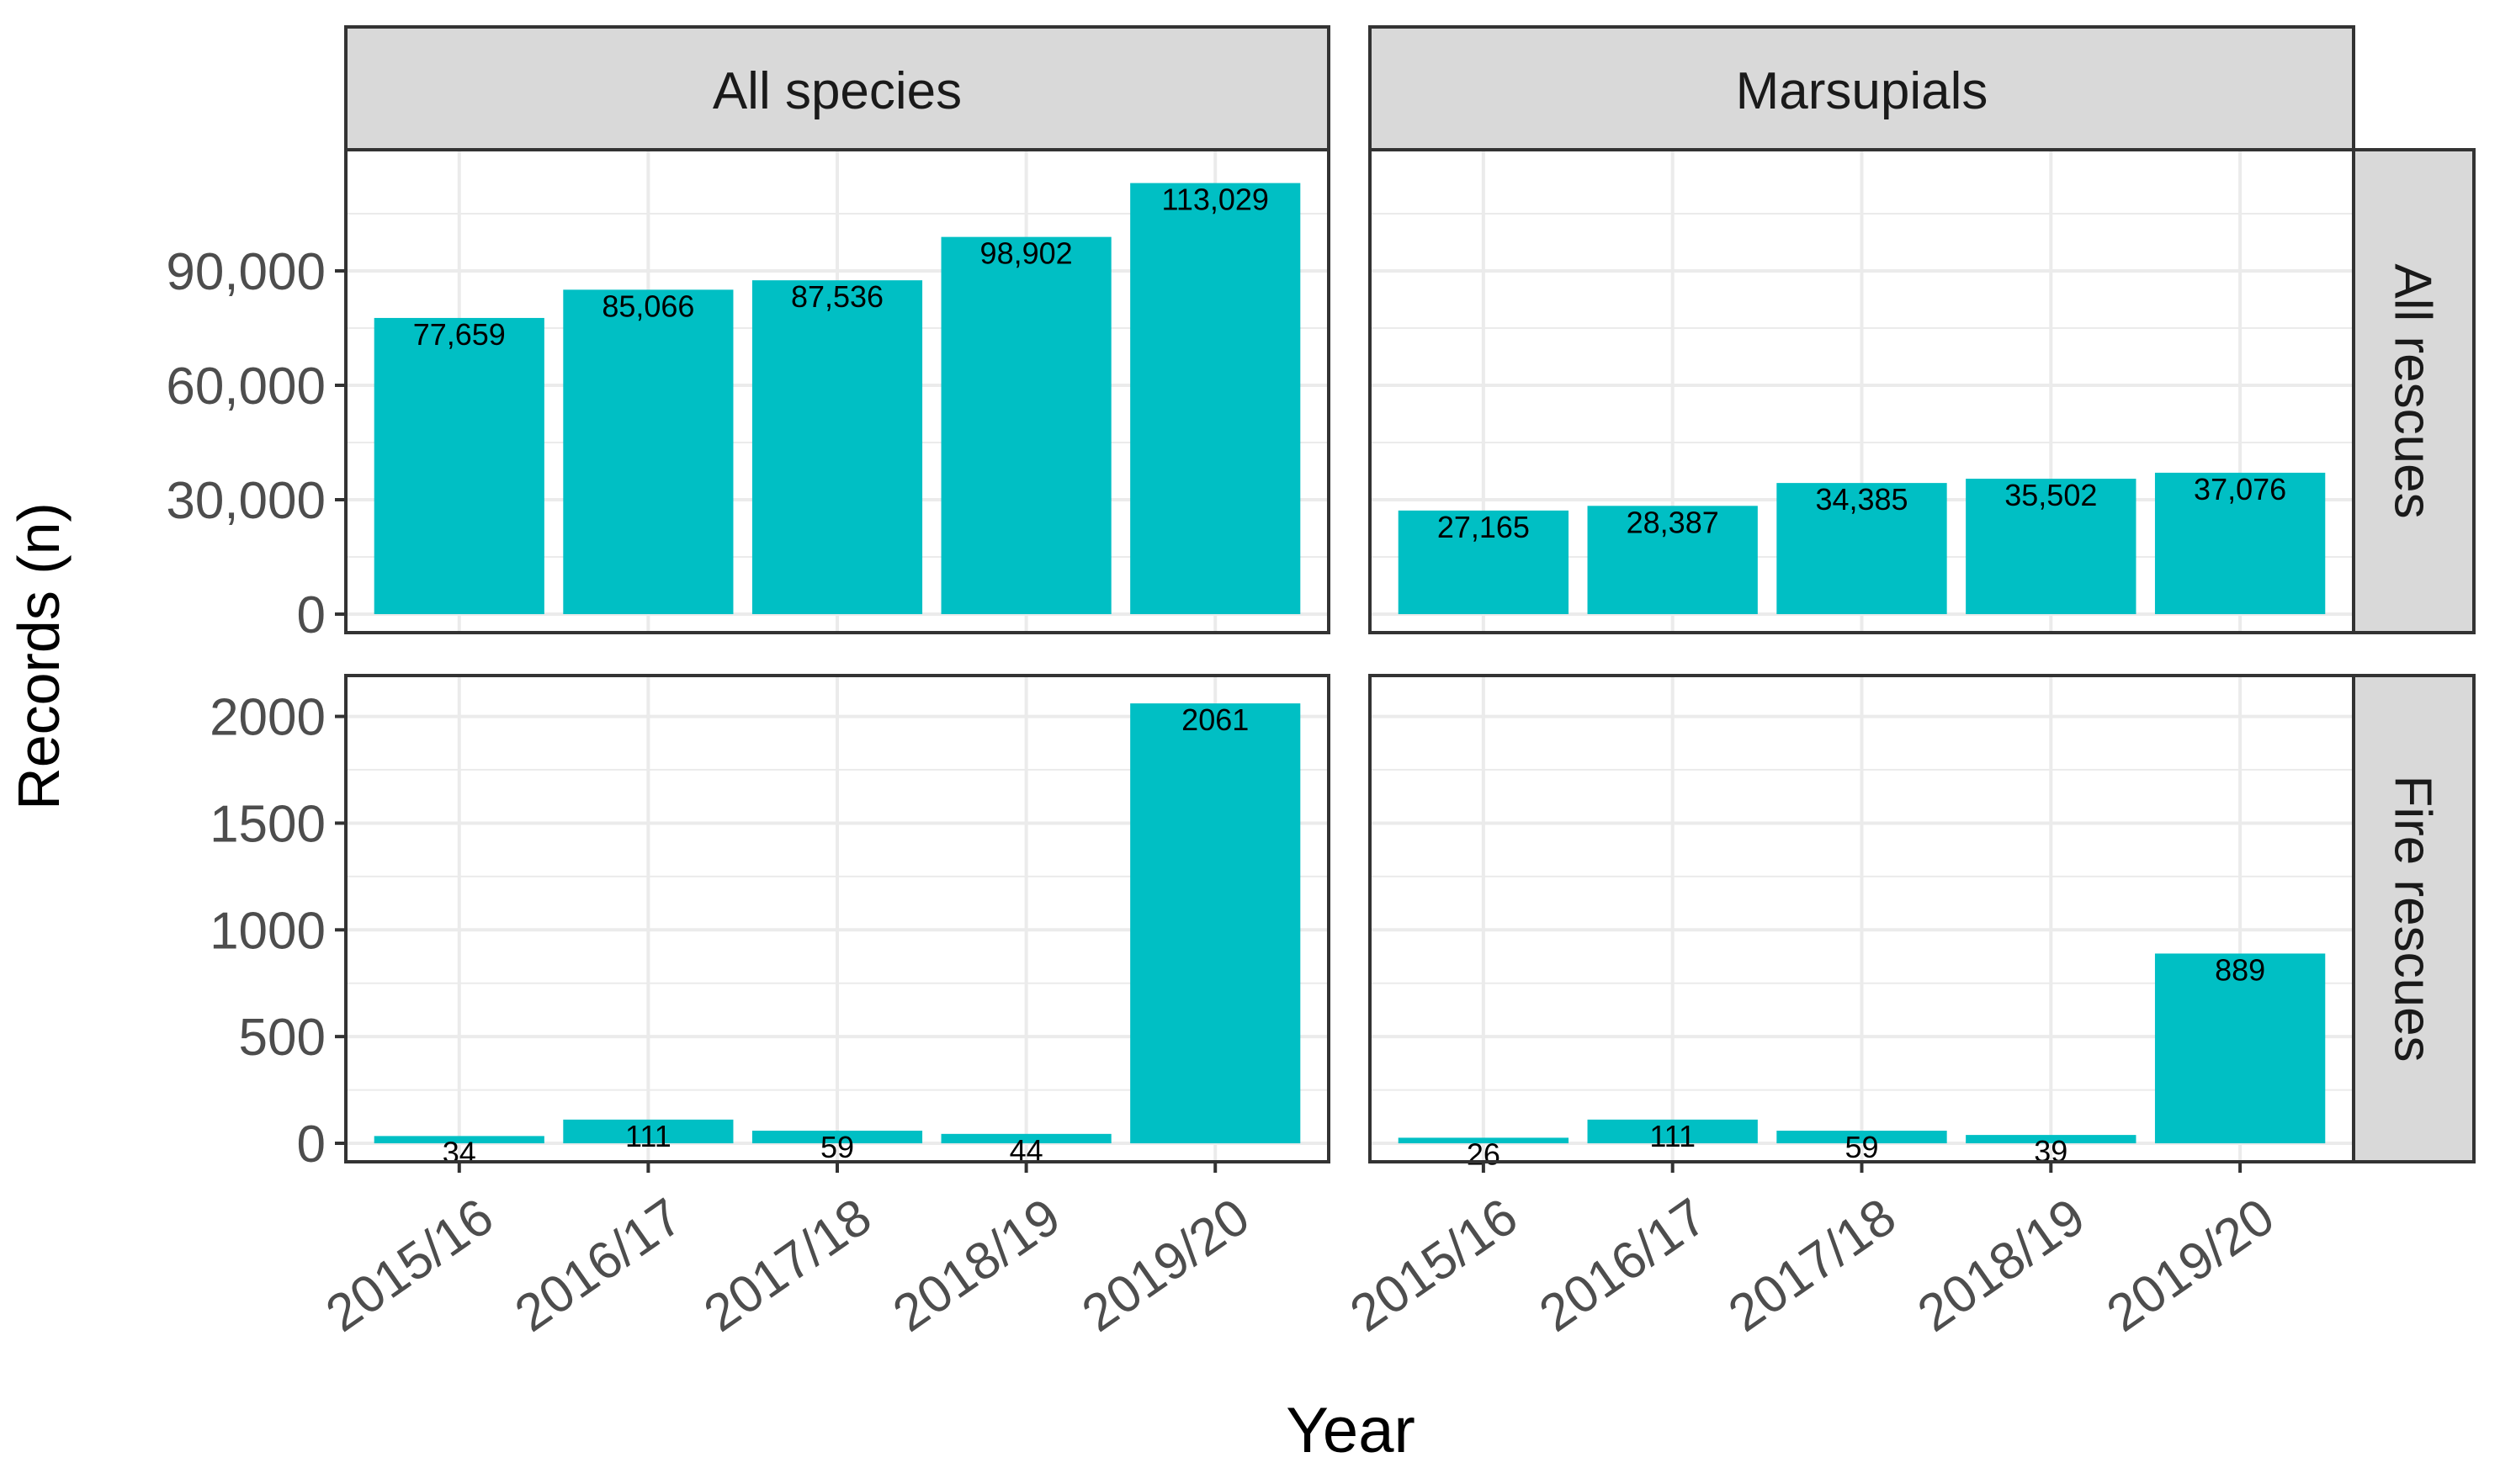 The image size is (2500, 1484). What do you see at coordinates (39, 656) in the screenshot?
I see `y-axis-title: Records (n)` at bounding box center [39, 656].